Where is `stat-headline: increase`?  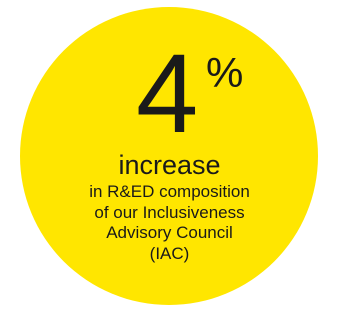
stat-headline: increase is located at coordinates (169, 165).